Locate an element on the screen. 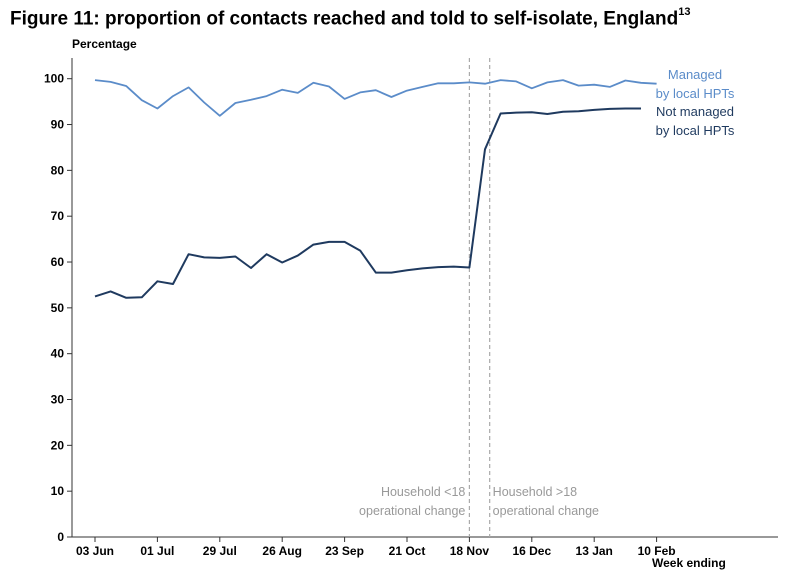  y-tick-label: 40 is located at coordinates (58, 354).